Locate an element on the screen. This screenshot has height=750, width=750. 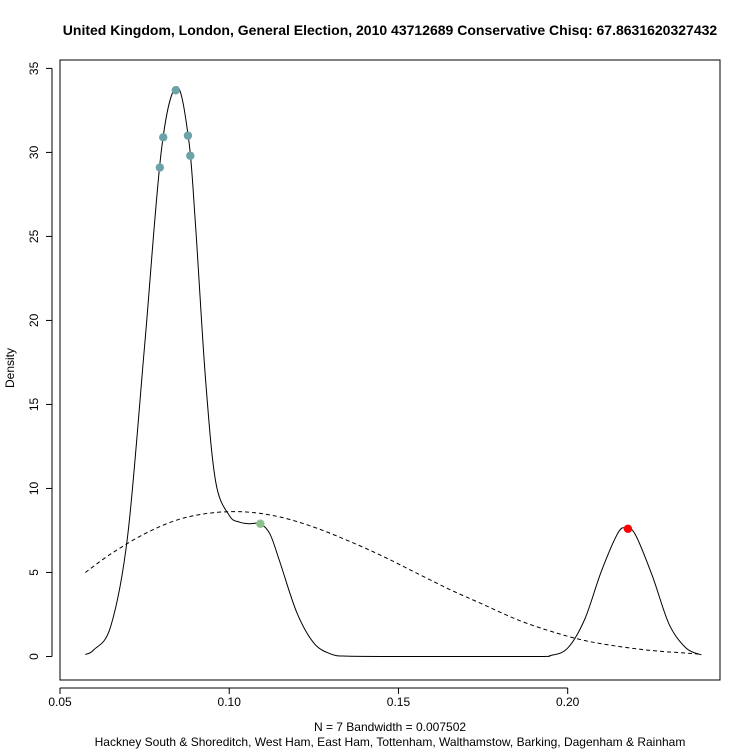
y-tick-label: 25 is located at coordinates (34, 236).